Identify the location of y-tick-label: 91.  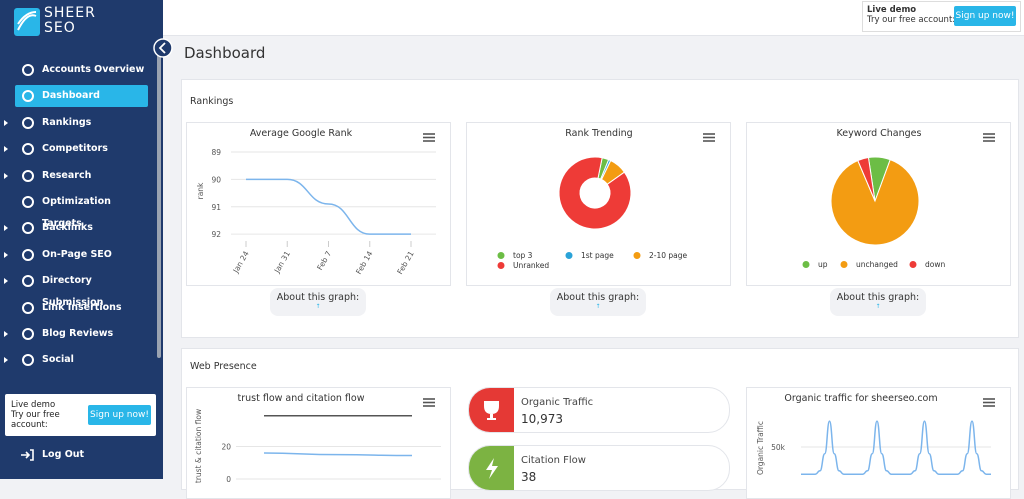
(216, 207).